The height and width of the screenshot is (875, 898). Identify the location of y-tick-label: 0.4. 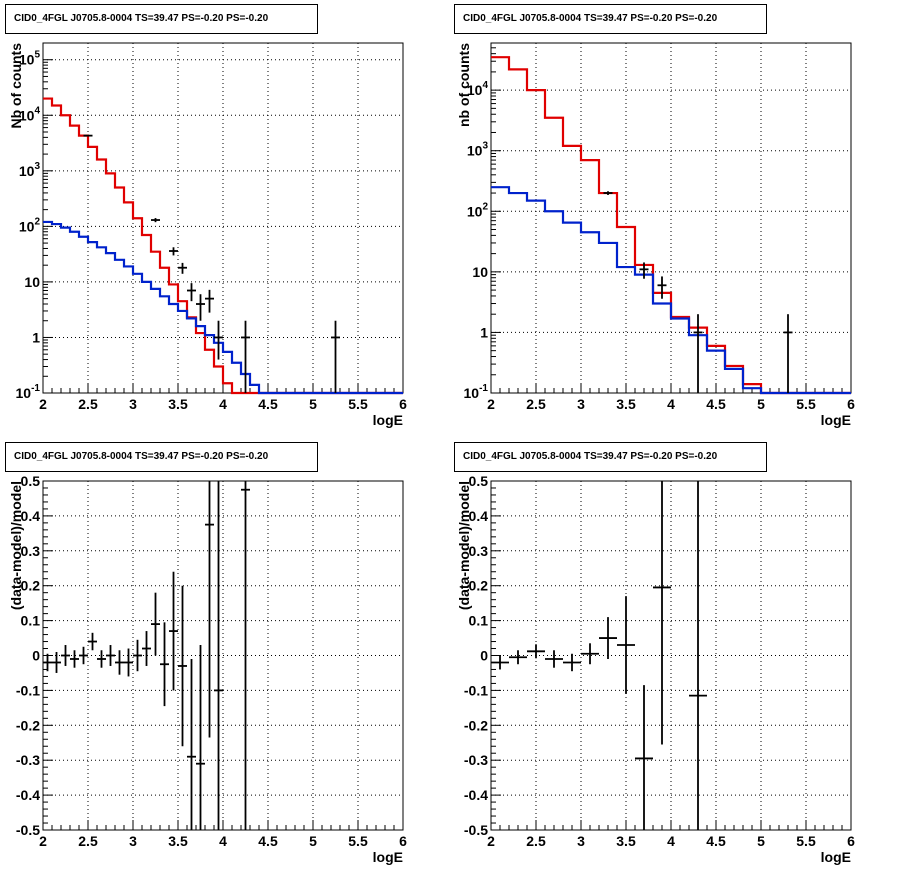
(479, 516).